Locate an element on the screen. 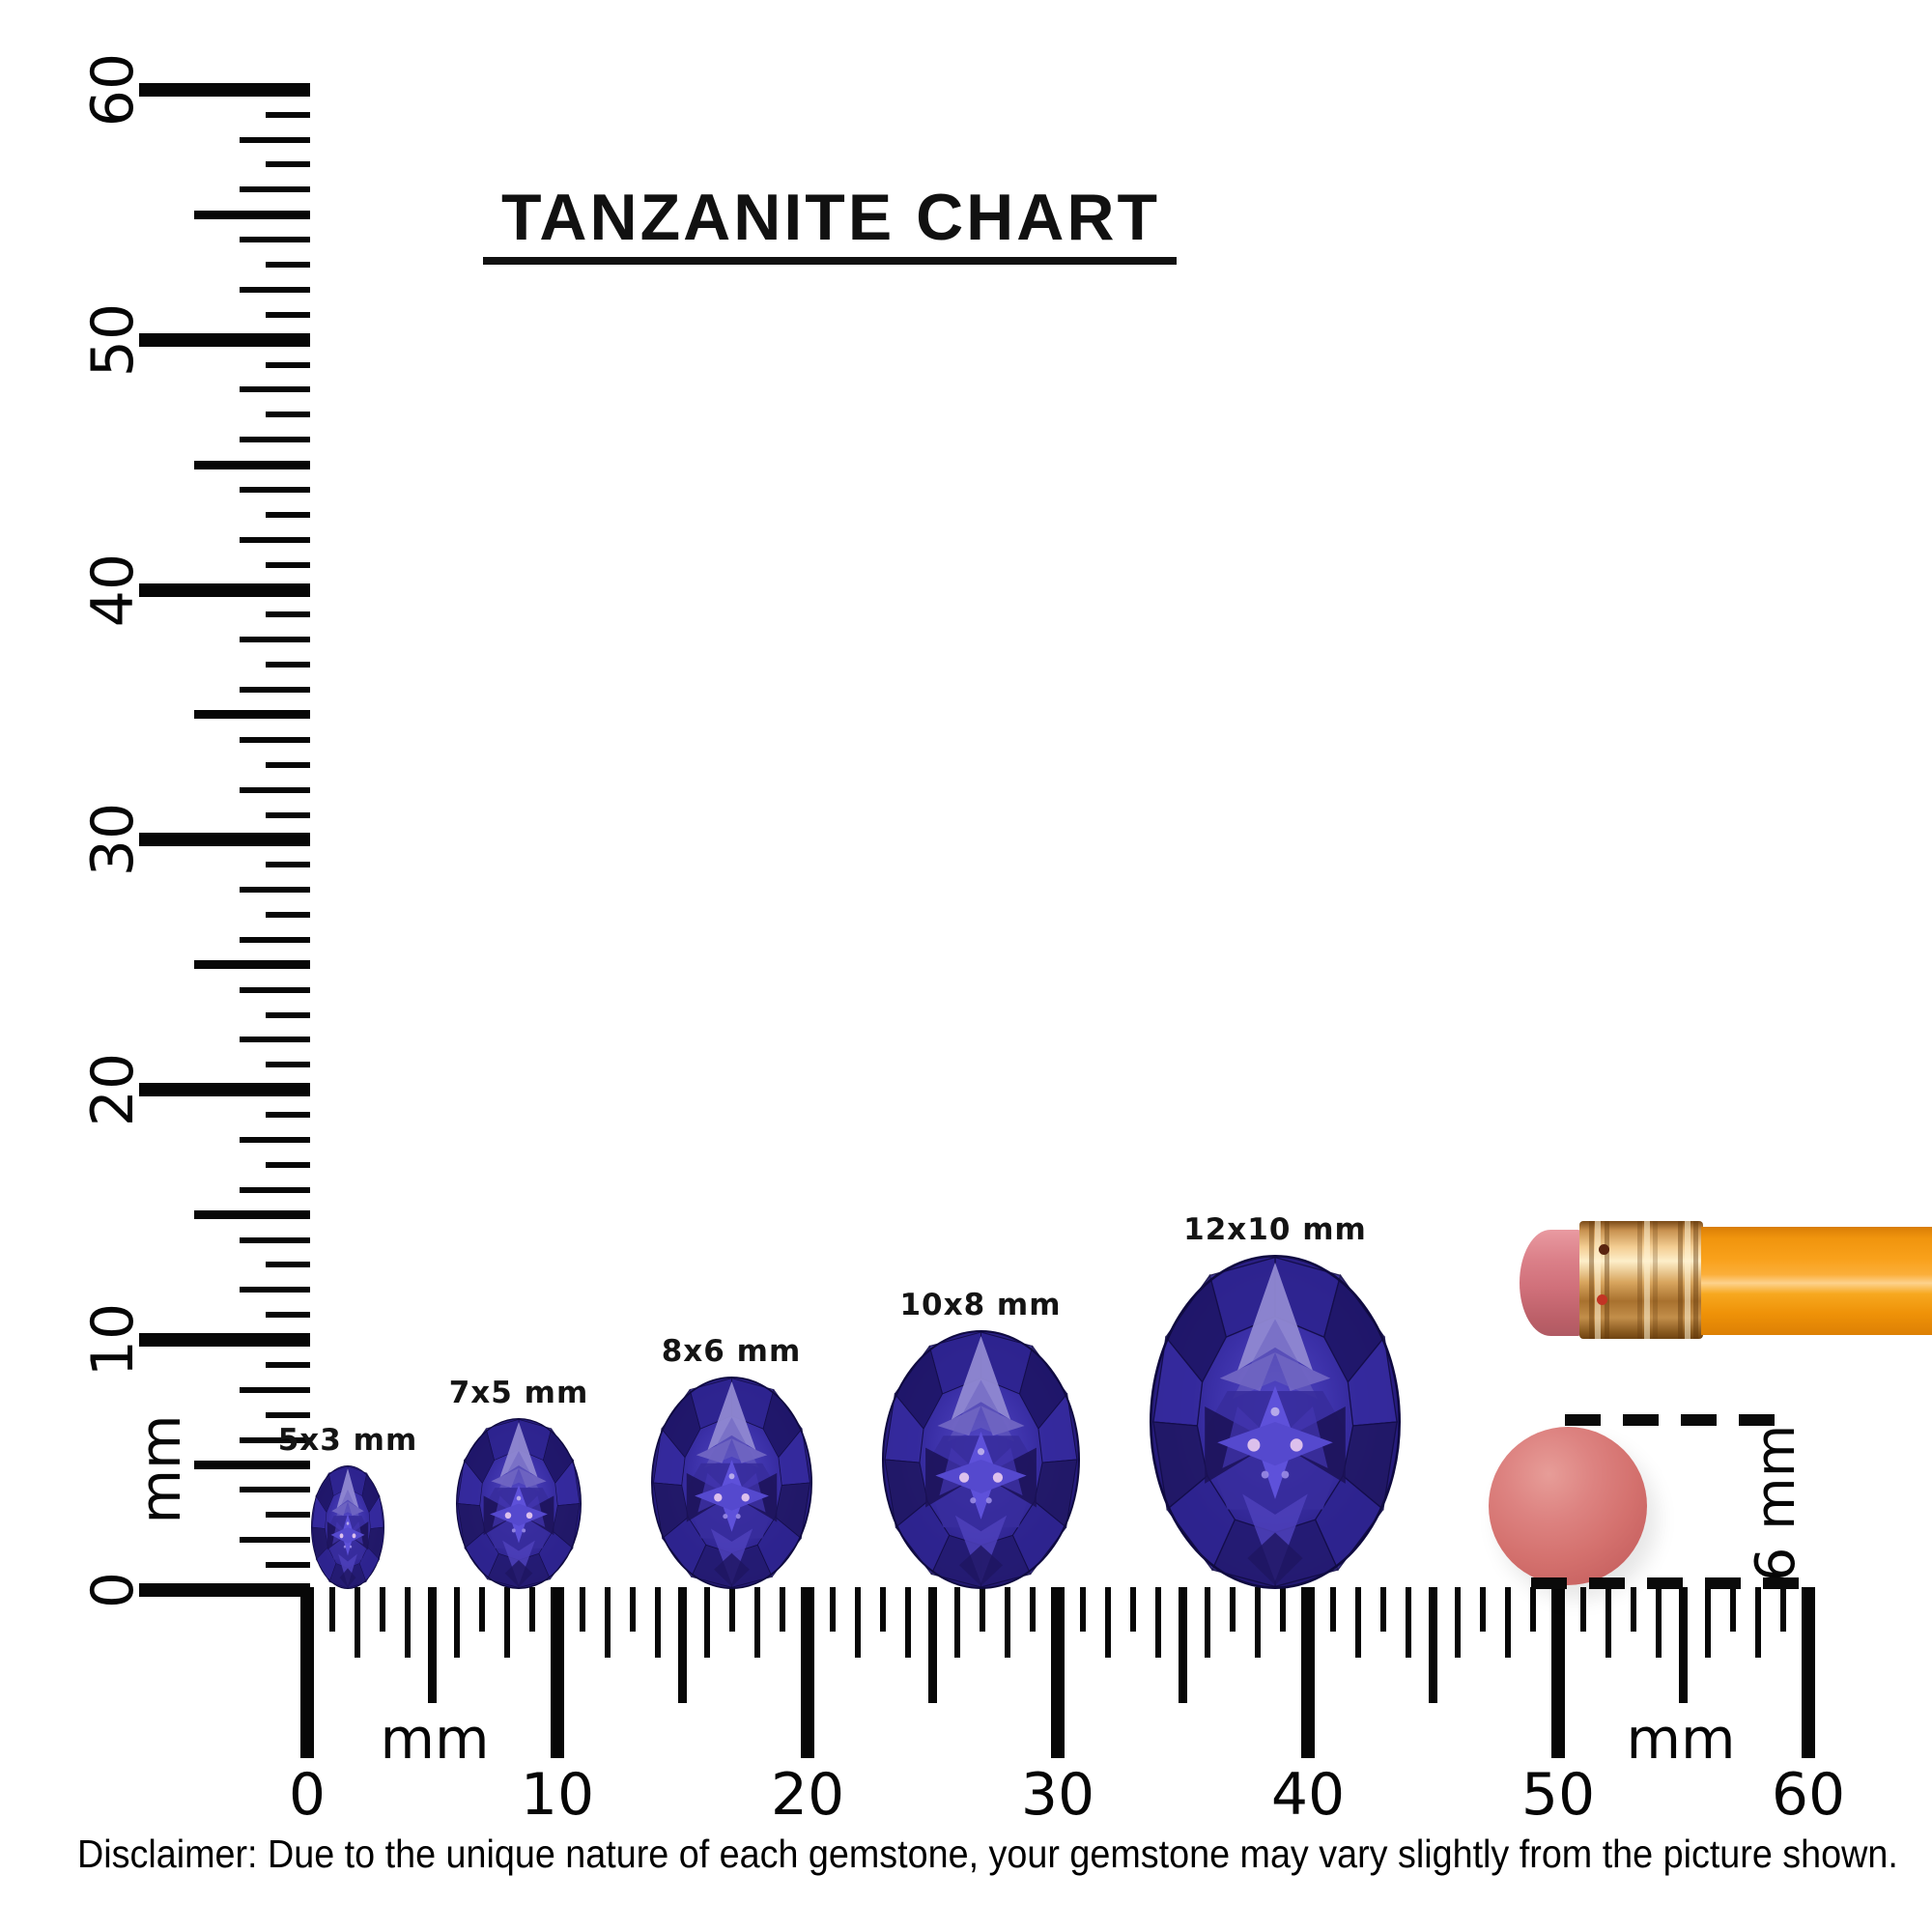  gem-size-label: 10x8 mm is located at coordinates (980, 1305).